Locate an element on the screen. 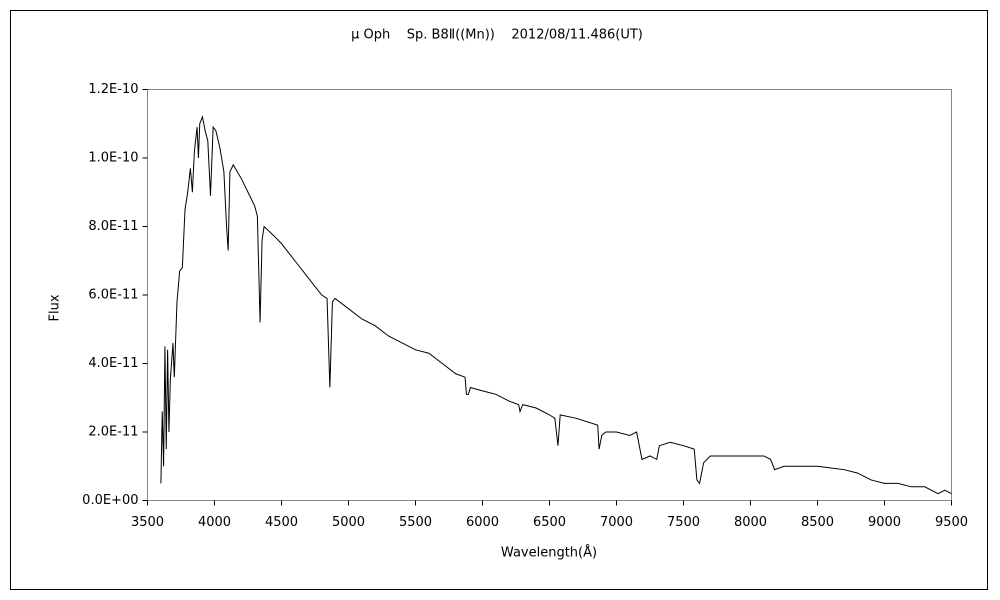 The height and width of the screenshot is (600, 1000). x-axis-label: Wavelength(Å) is located at coordinates (549, 553).